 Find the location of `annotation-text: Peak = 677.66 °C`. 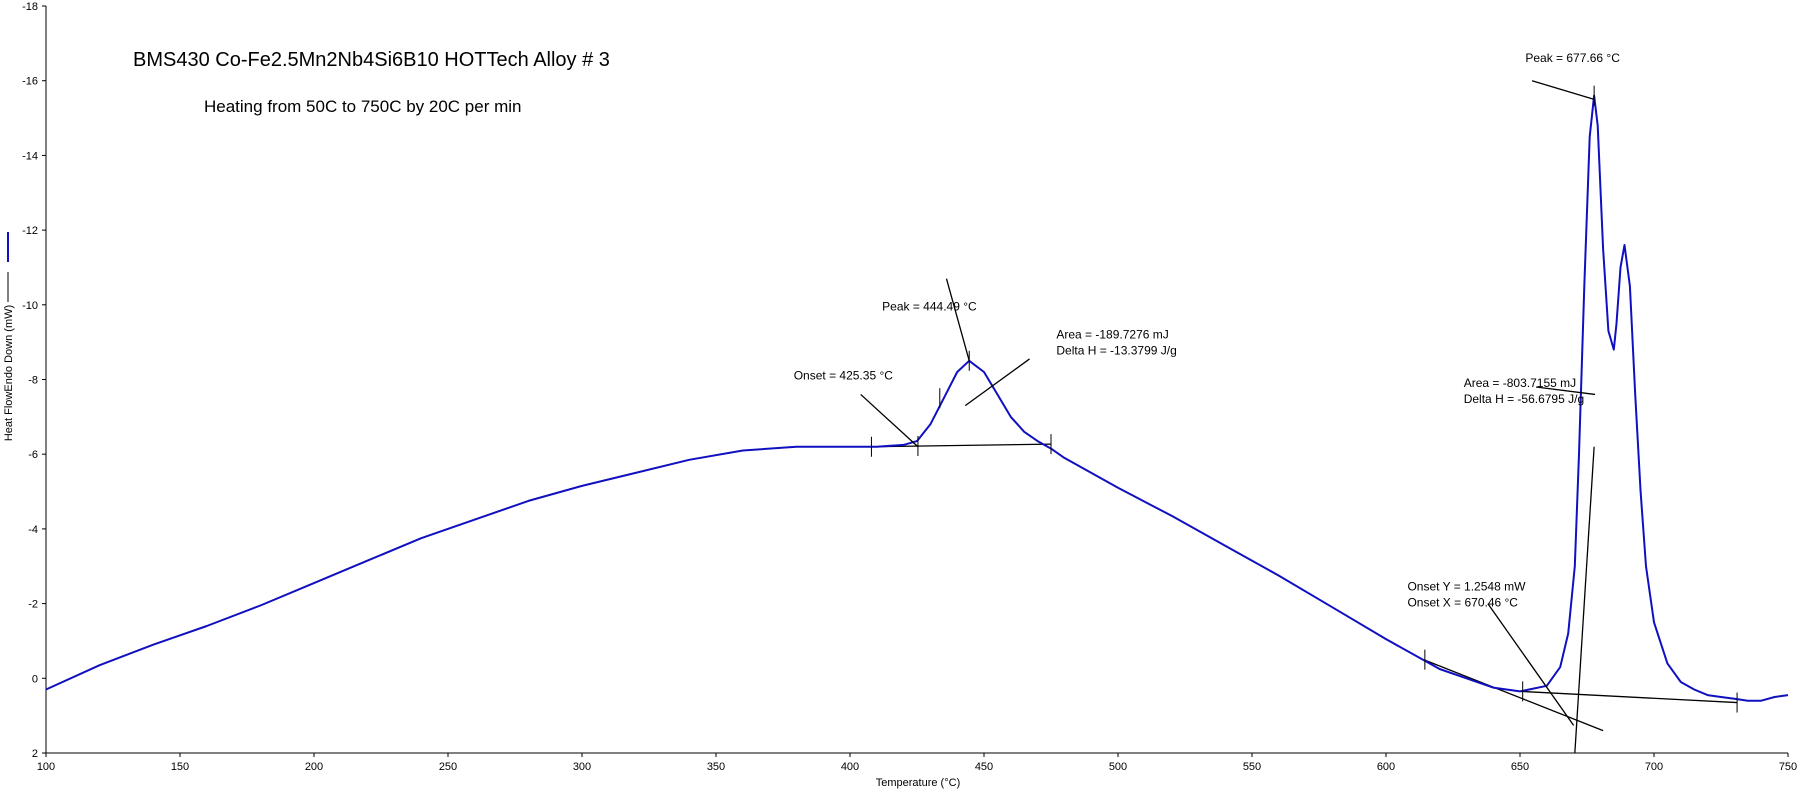

annotation-text: Peak = 677.66 °C is located at coordinates (1572, 58).